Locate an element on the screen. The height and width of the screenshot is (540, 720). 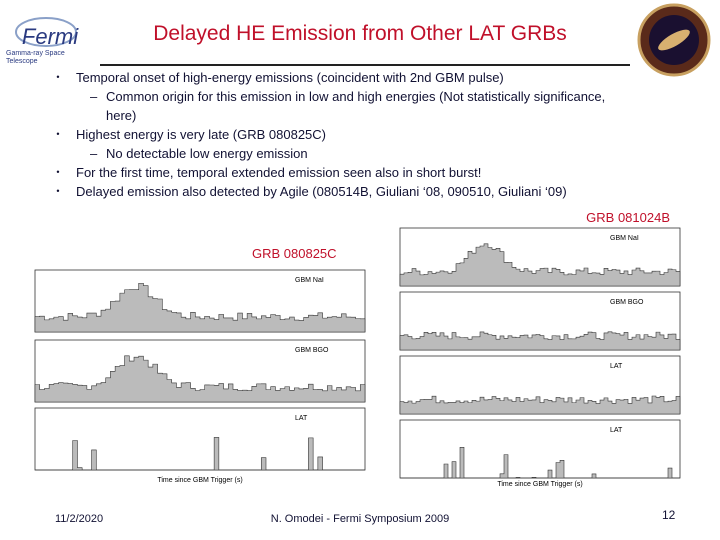
logo-text: Fermi is located at coordinates (50, 36).